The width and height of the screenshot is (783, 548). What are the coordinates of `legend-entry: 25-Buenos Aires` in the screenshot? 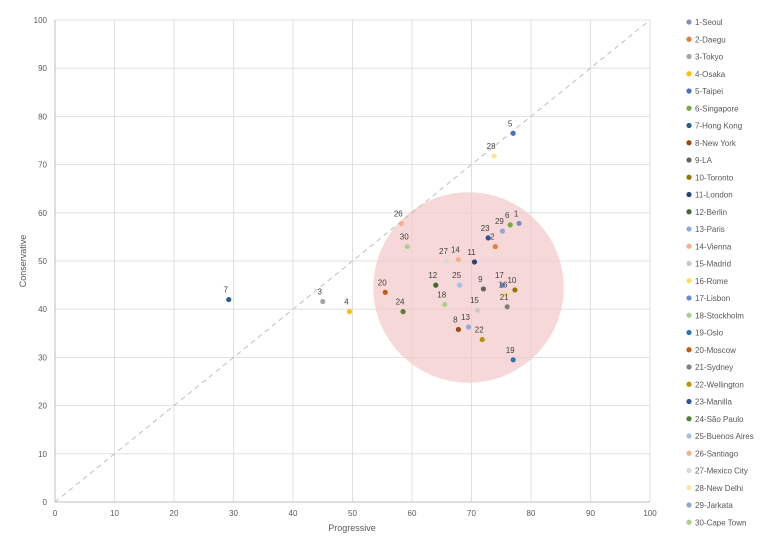 It's located at (724, 436).